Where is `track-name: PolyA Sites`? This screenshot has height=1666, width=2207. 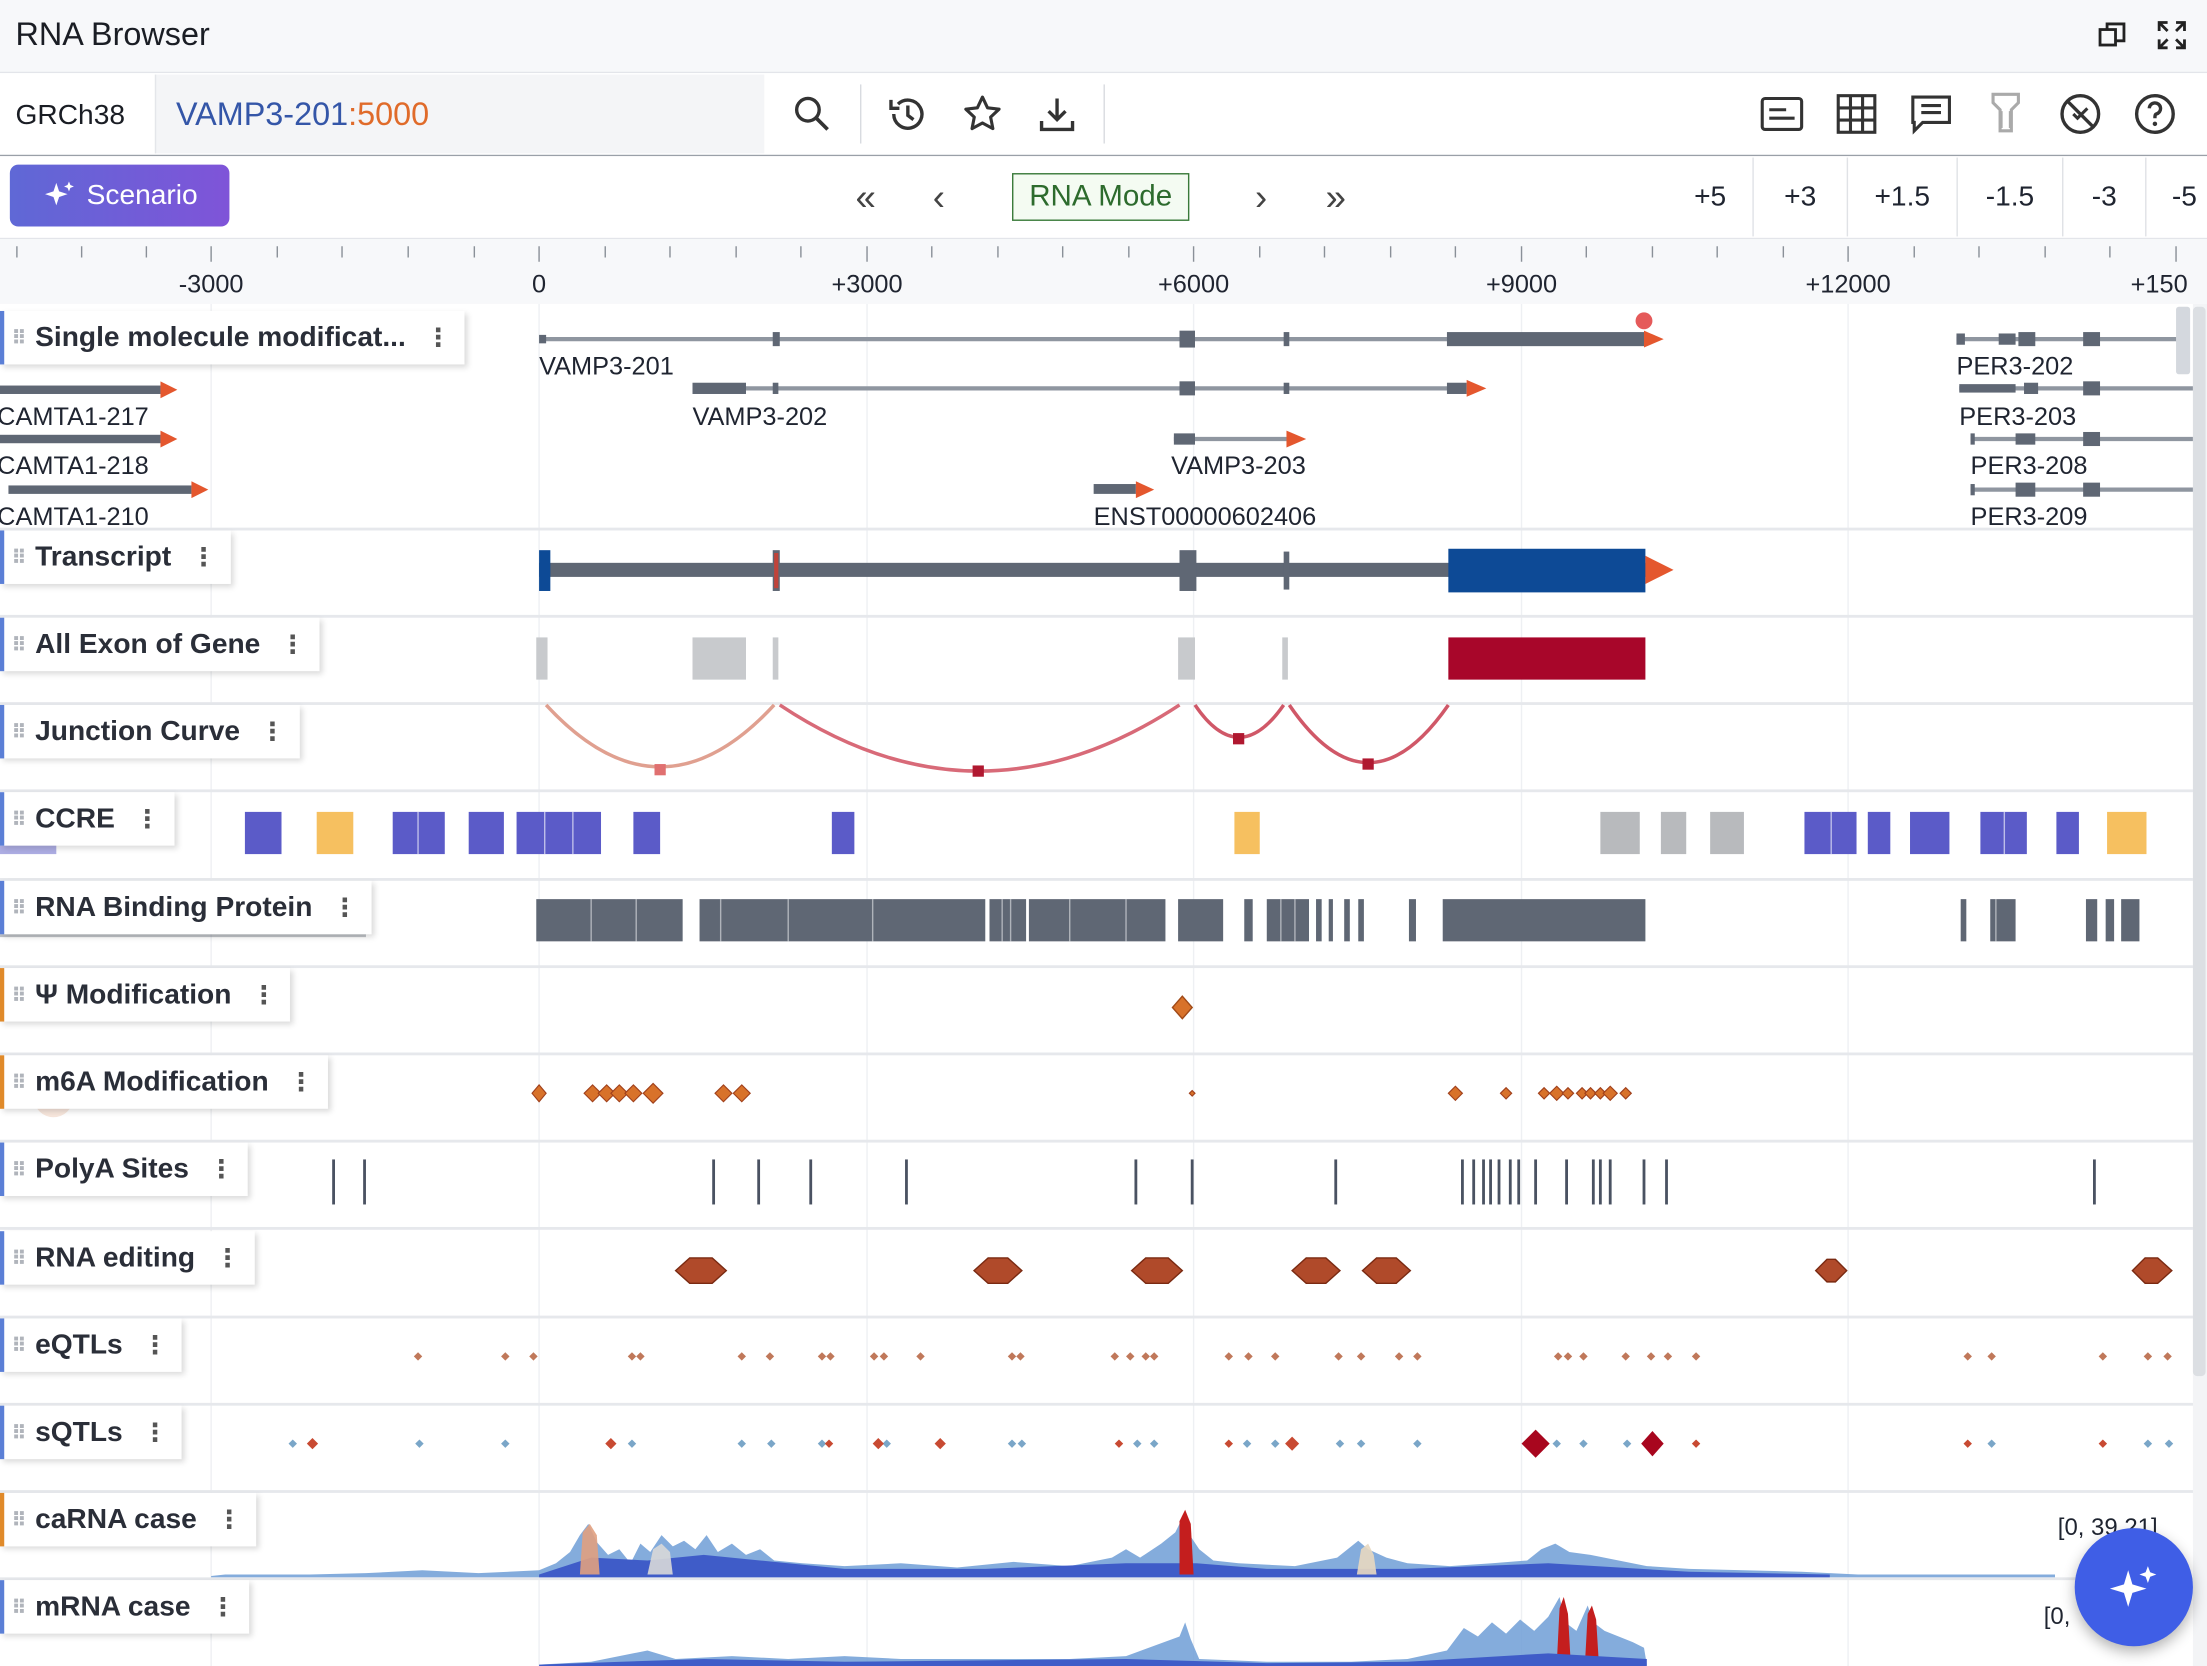 track-name: PolyA Sites is located at coordinates (112, 1169).